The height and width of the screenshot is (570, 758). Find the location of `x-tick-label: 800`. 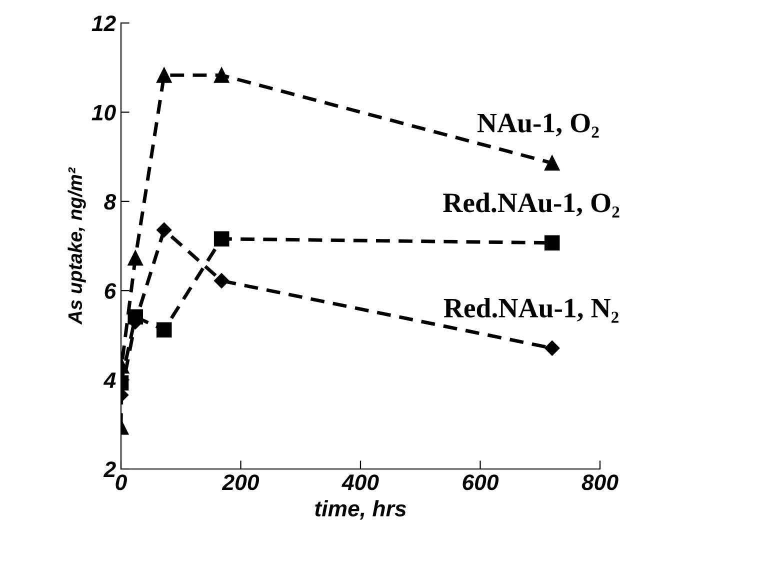

x-tick-label: 800 is located at coordinates (600, 482).